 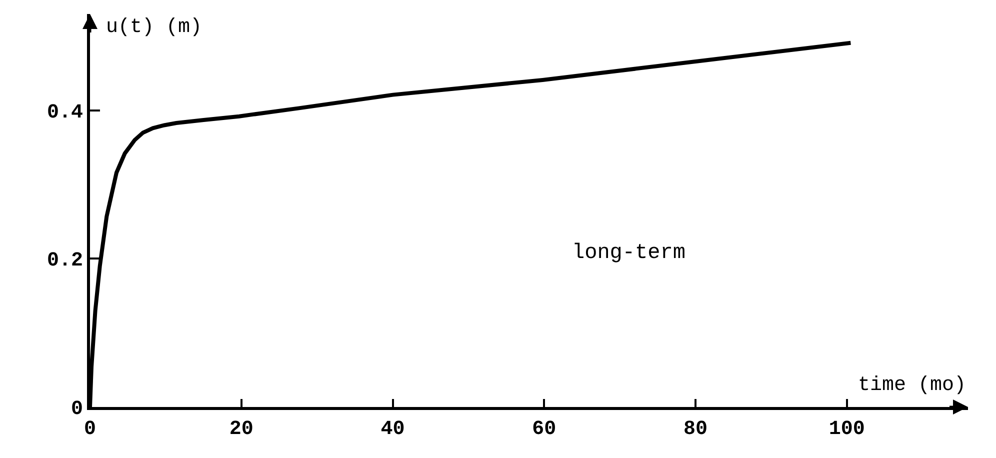 I want to click on x-tick-label: 20, so click(x=241, y=429).